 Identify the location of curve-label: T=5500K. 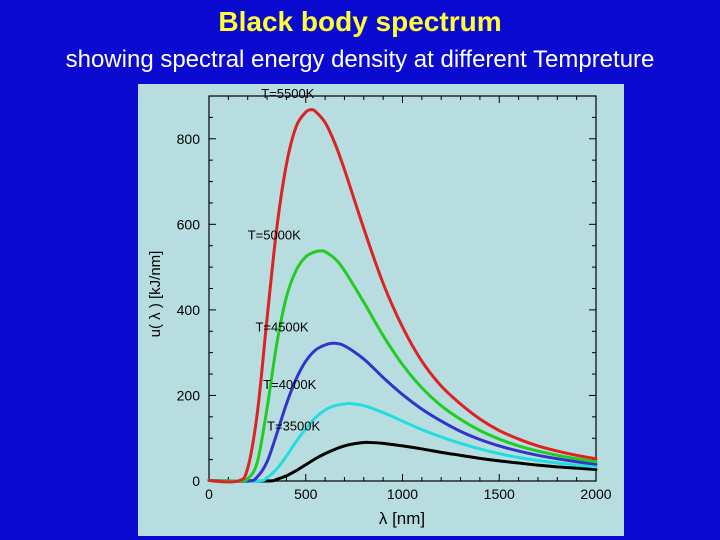
(287, 93).